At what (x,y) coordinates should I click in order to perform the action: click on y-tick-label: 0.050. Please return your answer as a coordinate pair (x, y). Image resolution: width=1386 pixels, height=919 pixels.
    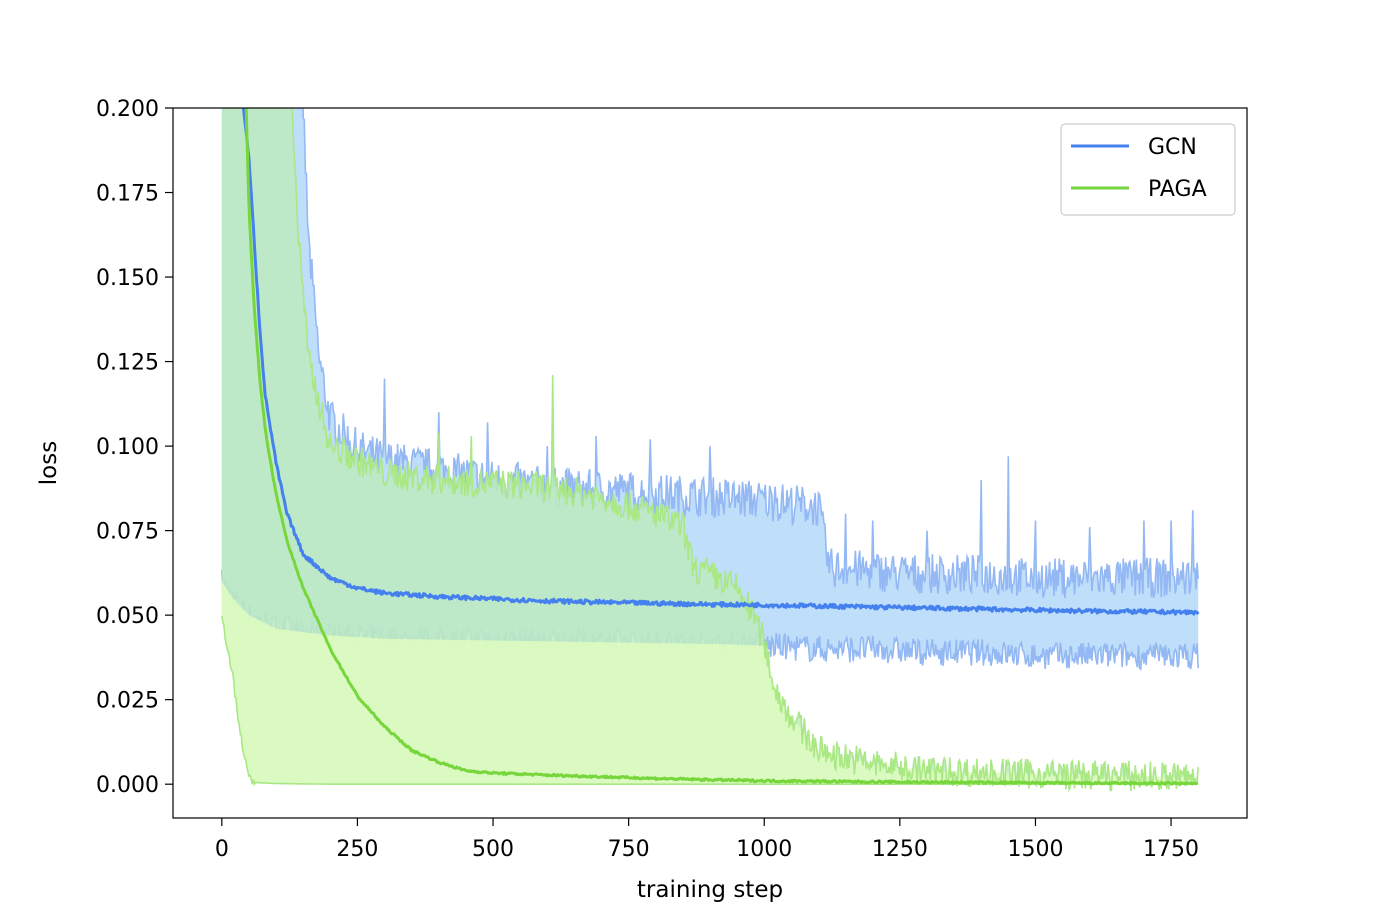
    Looking at the image, I should click on (127, 616).